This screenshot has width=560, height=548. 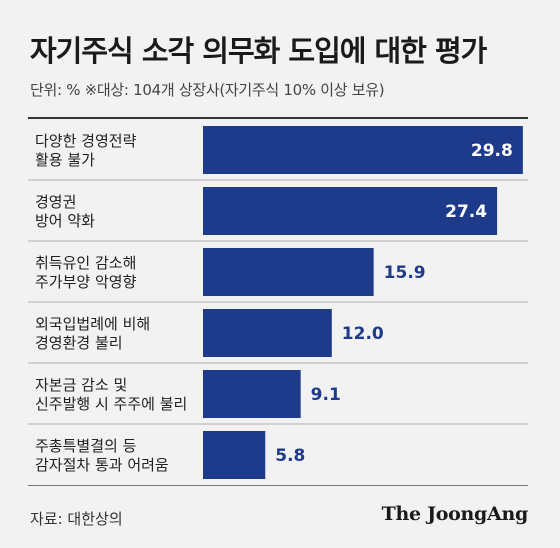 What do you see at coordinates (278, 118) in the screenshot?
I see `top-divider` at bounding box center [278, 118].